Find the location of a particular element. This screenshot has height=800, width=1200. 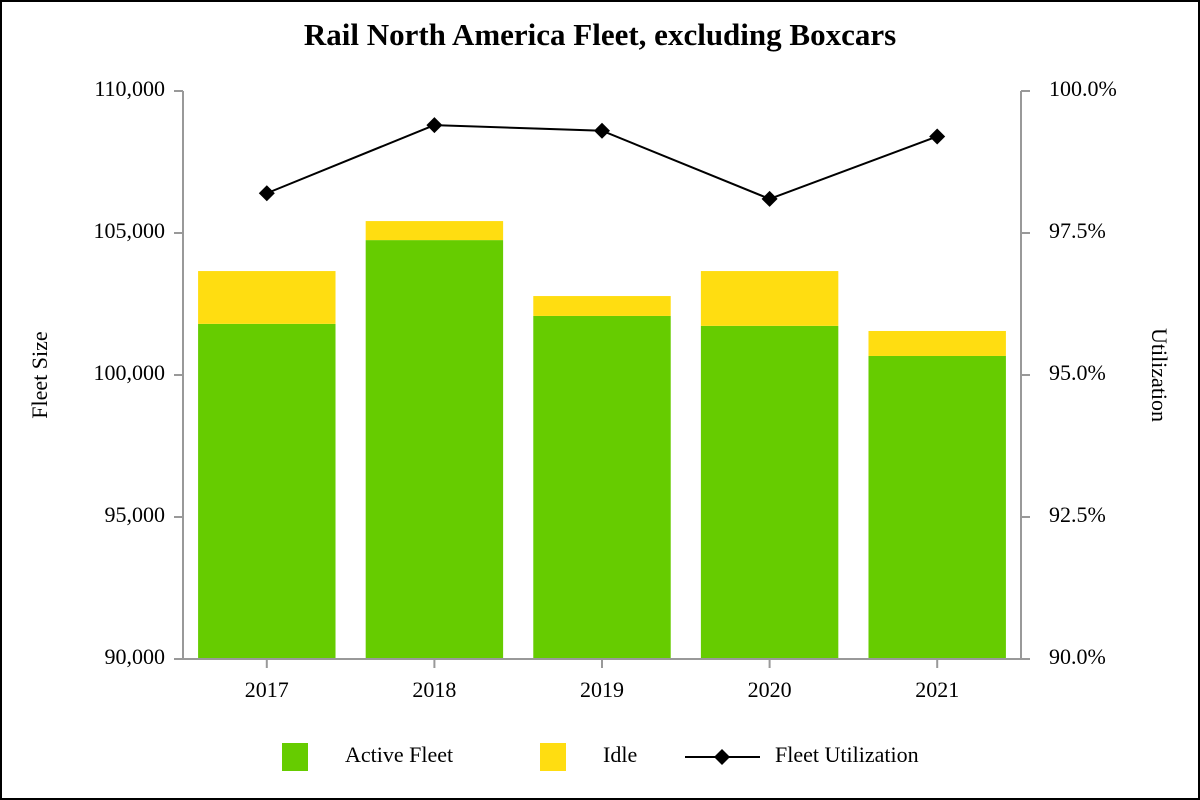

y-tick-label: 105,000 is located at coordinates (130, 230).